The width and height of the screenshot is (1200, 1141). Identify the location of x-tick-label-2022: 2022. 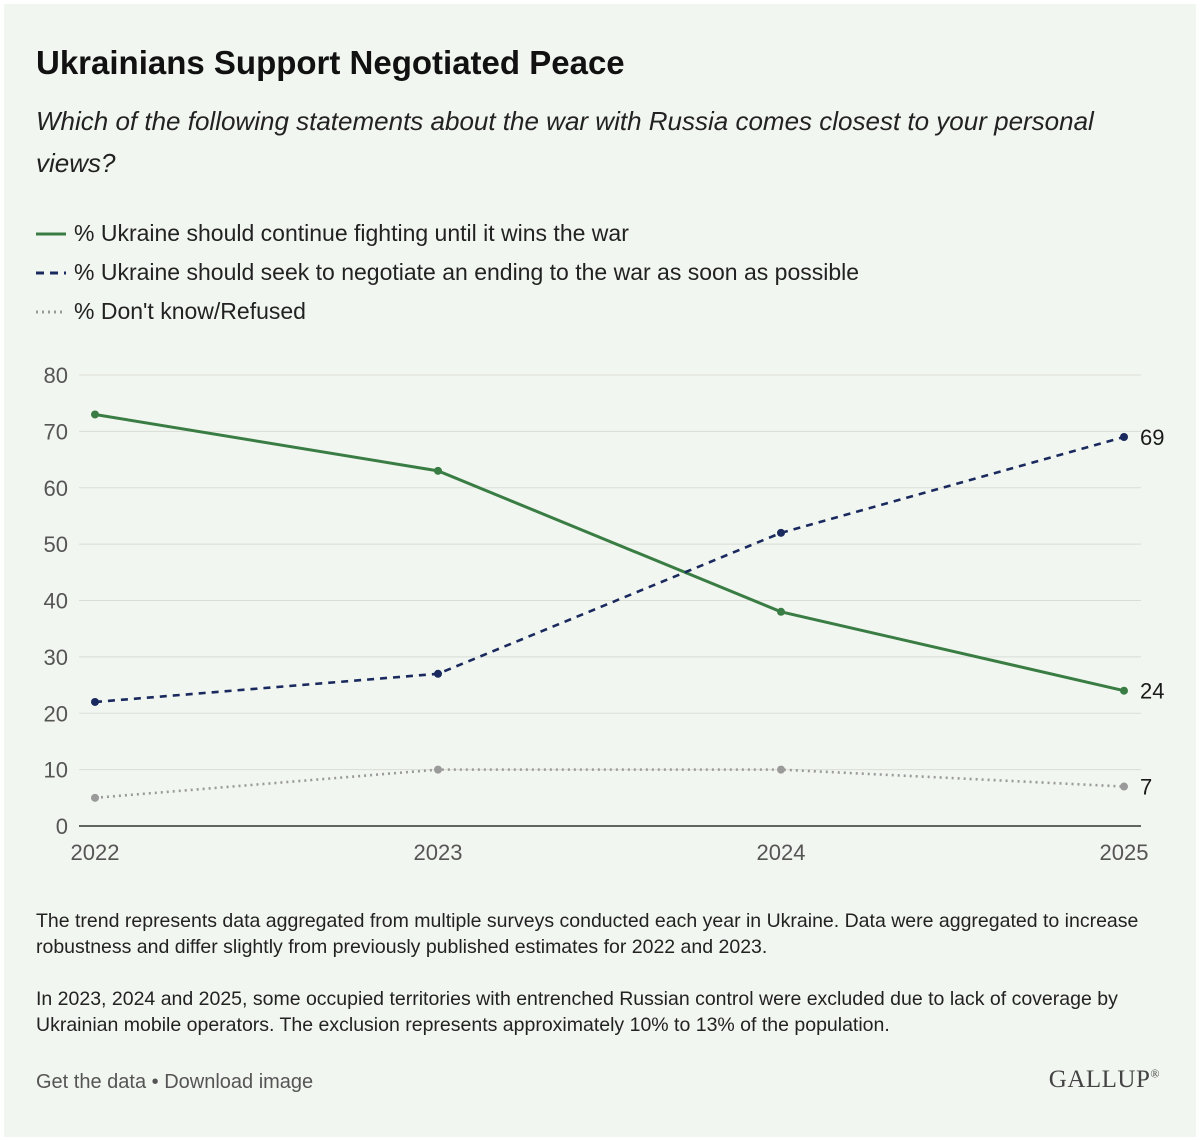
(95, 852).